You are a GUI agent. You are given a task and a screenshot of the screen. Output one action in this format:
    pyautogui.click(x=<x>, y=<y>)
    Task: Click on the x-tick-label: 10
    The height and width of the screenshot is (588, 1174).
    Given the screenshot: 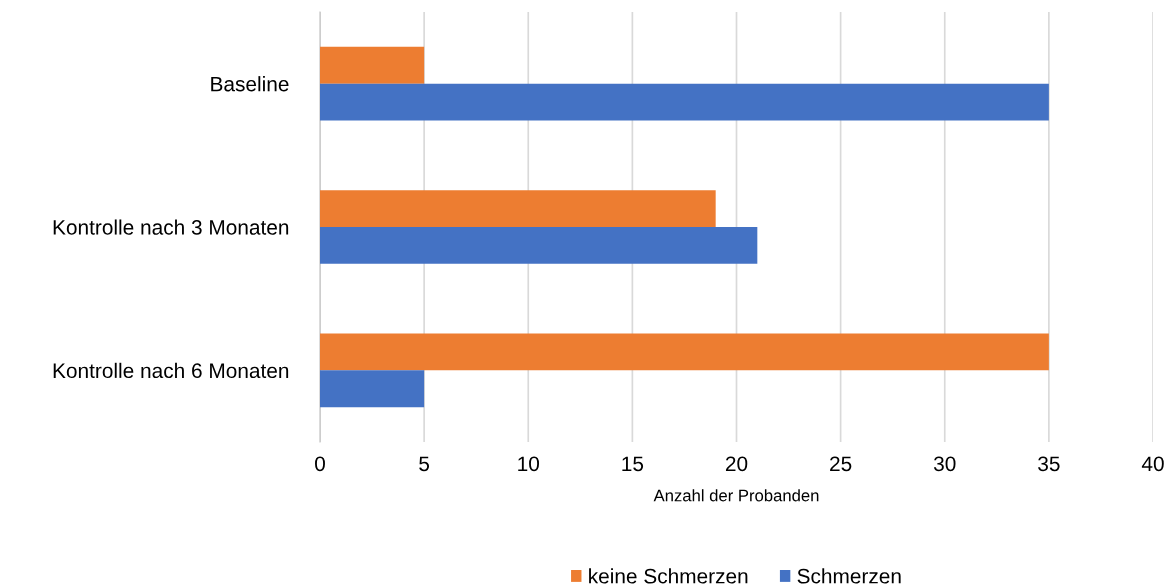 What is the action you would take?
    pyautogui.click(x=529, y=464)
    